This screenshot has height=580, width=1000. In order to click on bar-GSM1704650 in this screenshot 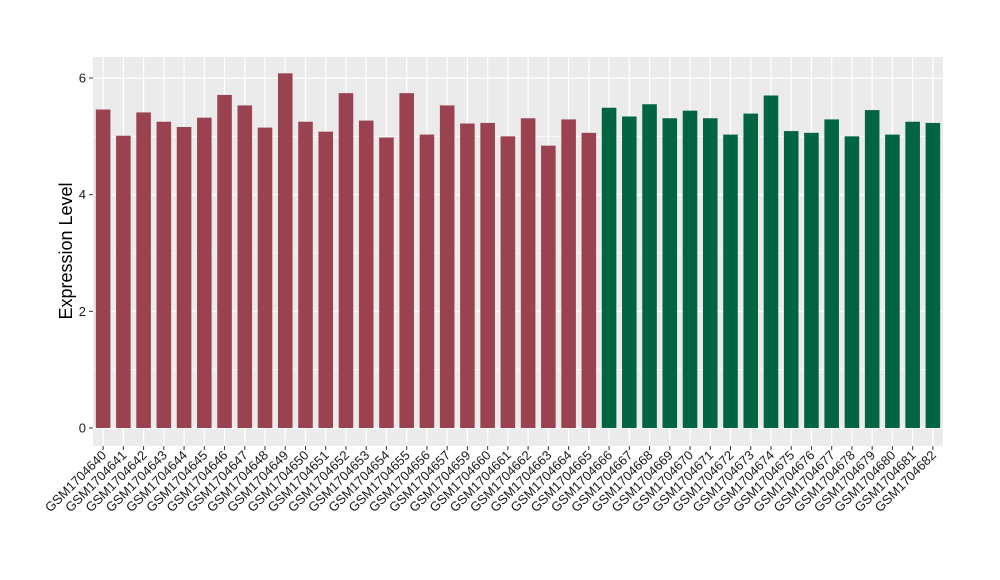, I will do `click(305, 274)`.